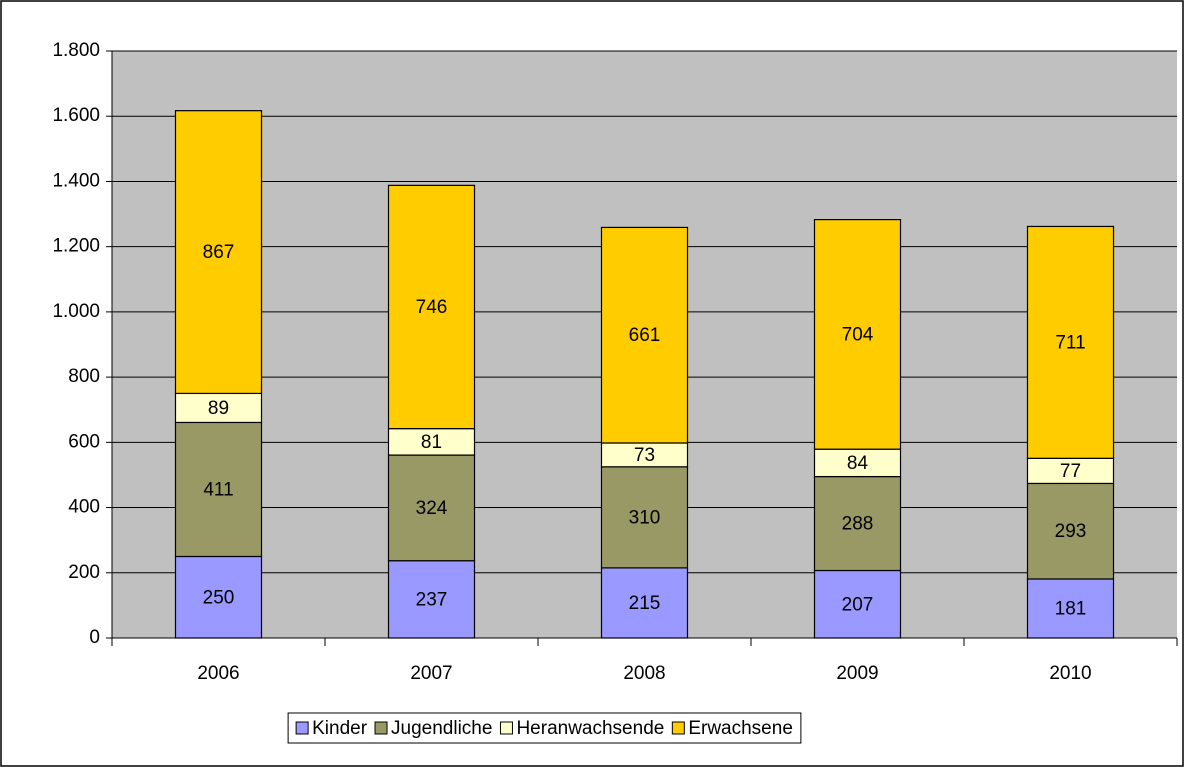  I want to click on y-tick-label: 400, so click(84, 507).